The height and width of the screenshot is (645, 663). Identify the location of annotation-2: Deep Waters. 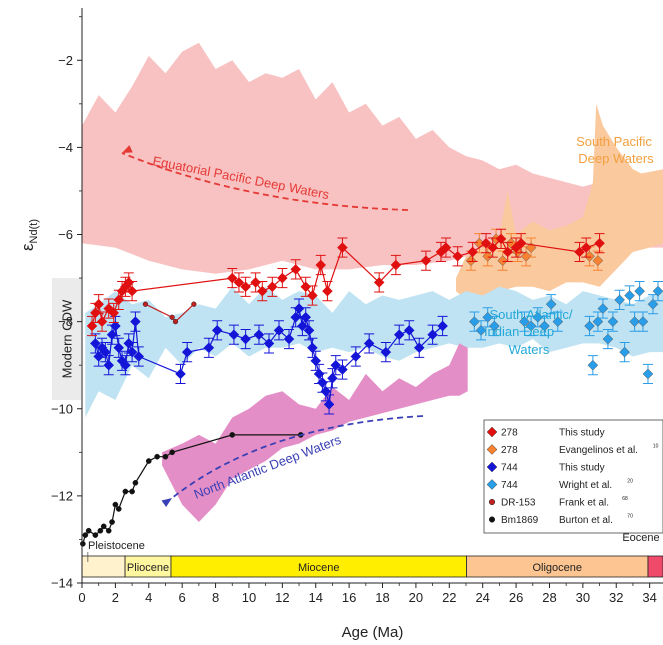
(616, 158).